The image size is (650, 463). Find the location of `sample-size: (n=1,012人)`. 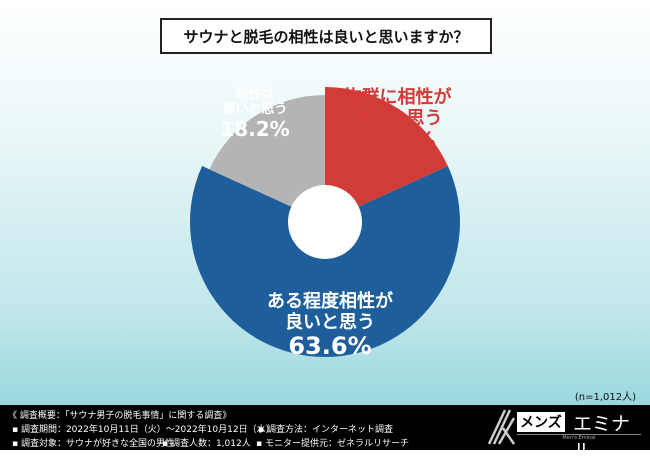

sample-size: (n=1,012人) is located at coordinates (605, 397).